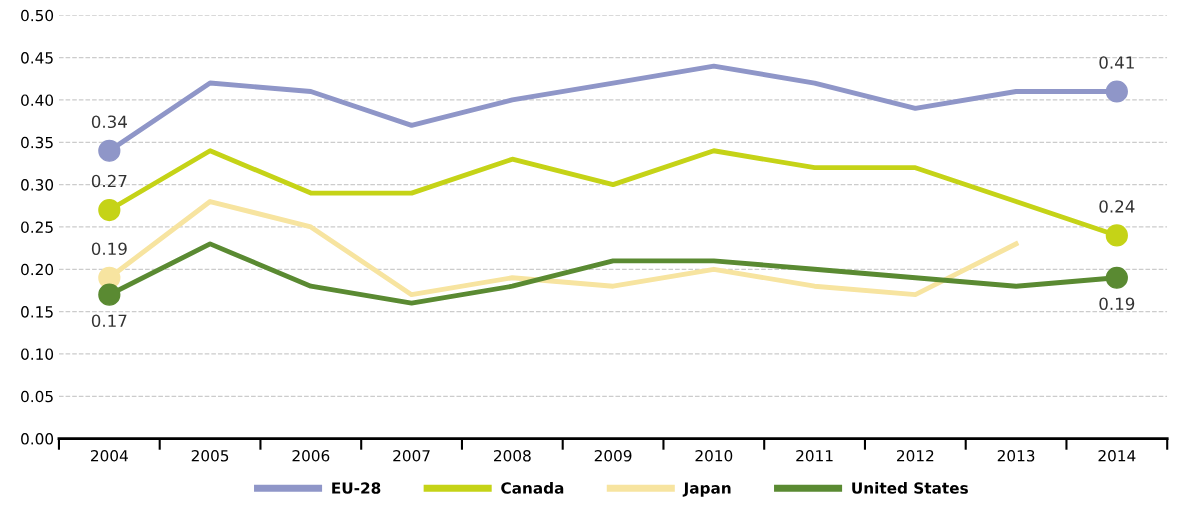 Image resolution: width=1179 pixels, height=510 pixels. I want to click on x-tick-label: 2011, so click(814, 455).